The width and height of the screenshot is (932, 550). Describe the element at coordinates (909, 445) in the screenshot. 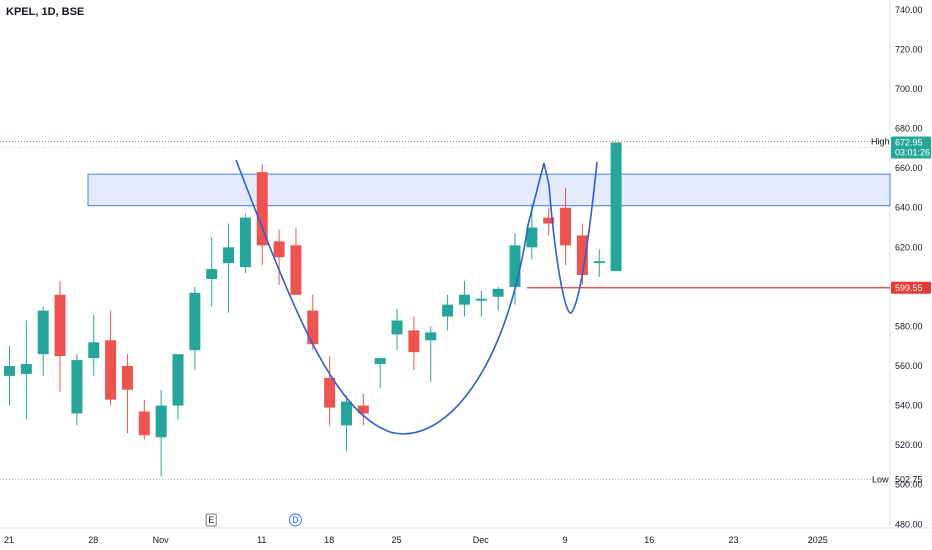

I see `y-tick-label: 520.00` at that location.